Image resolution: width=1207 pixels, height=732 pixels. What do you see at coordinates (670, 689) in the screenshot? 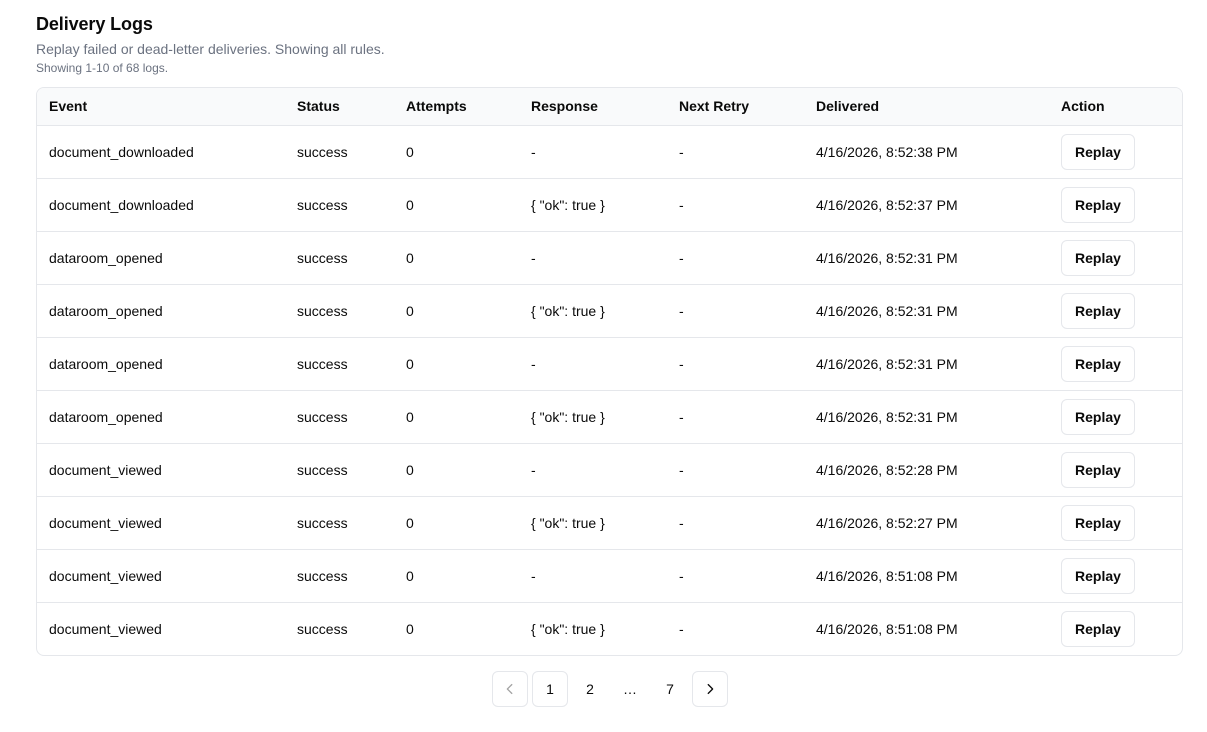
I see `page-button-7: 7` at bounding box center [670, 689].